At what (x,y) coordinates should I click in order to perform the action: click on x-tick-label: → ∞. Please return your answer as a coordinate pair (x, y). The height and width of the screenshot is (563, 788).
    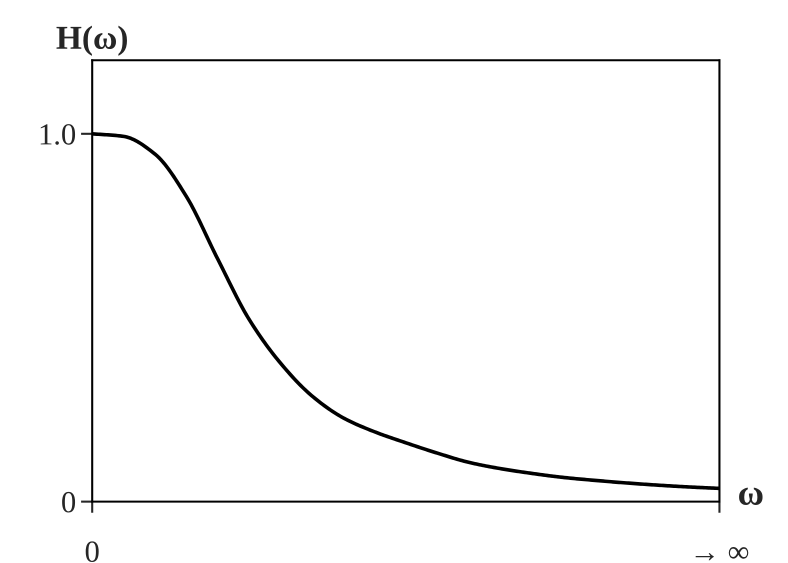
    Looking at the image, I should click on (722, 553).